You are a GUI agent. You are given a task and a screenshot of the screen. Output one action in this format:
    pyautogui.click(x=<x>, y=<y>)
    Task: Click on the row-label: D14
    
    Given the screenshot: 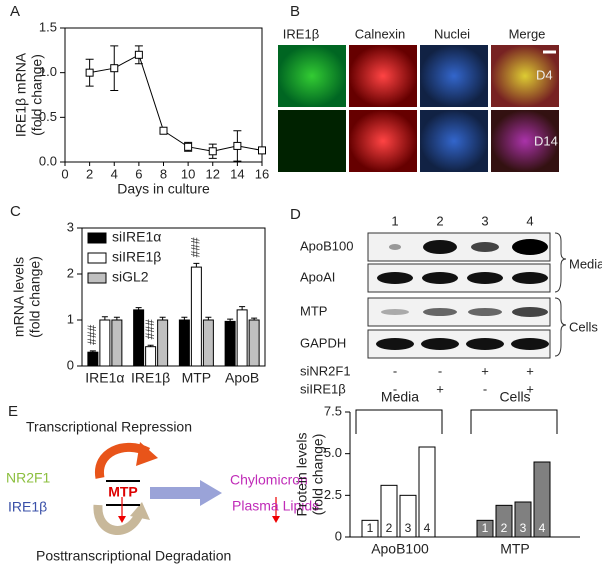 What is the action you would take?
    pyautogui.click(x=546, y=140)
    